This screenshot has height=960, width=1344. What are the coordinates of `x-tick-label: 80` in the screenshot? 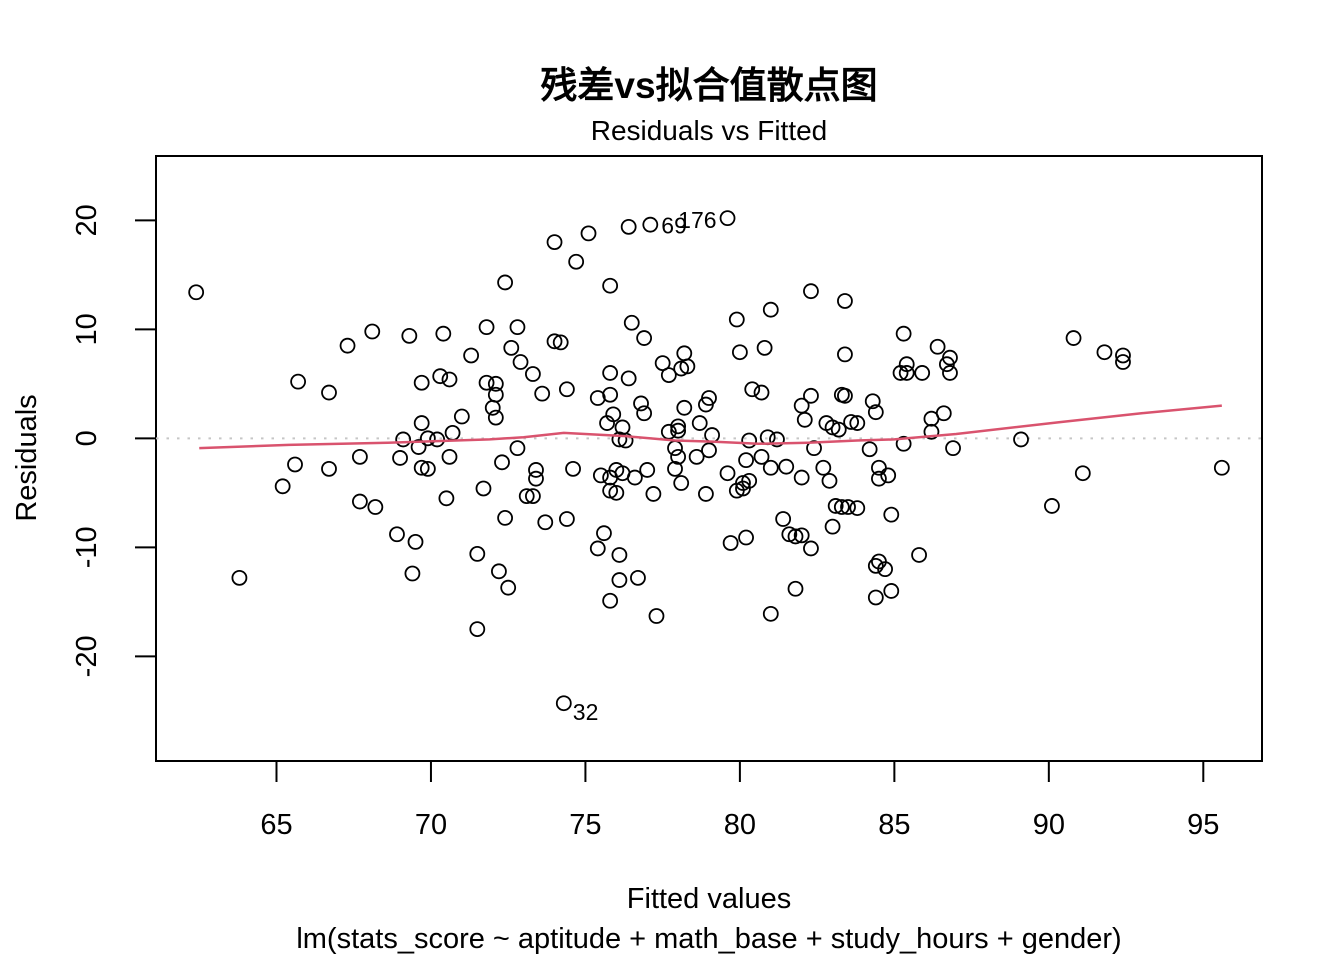 It's located at (740, 825).